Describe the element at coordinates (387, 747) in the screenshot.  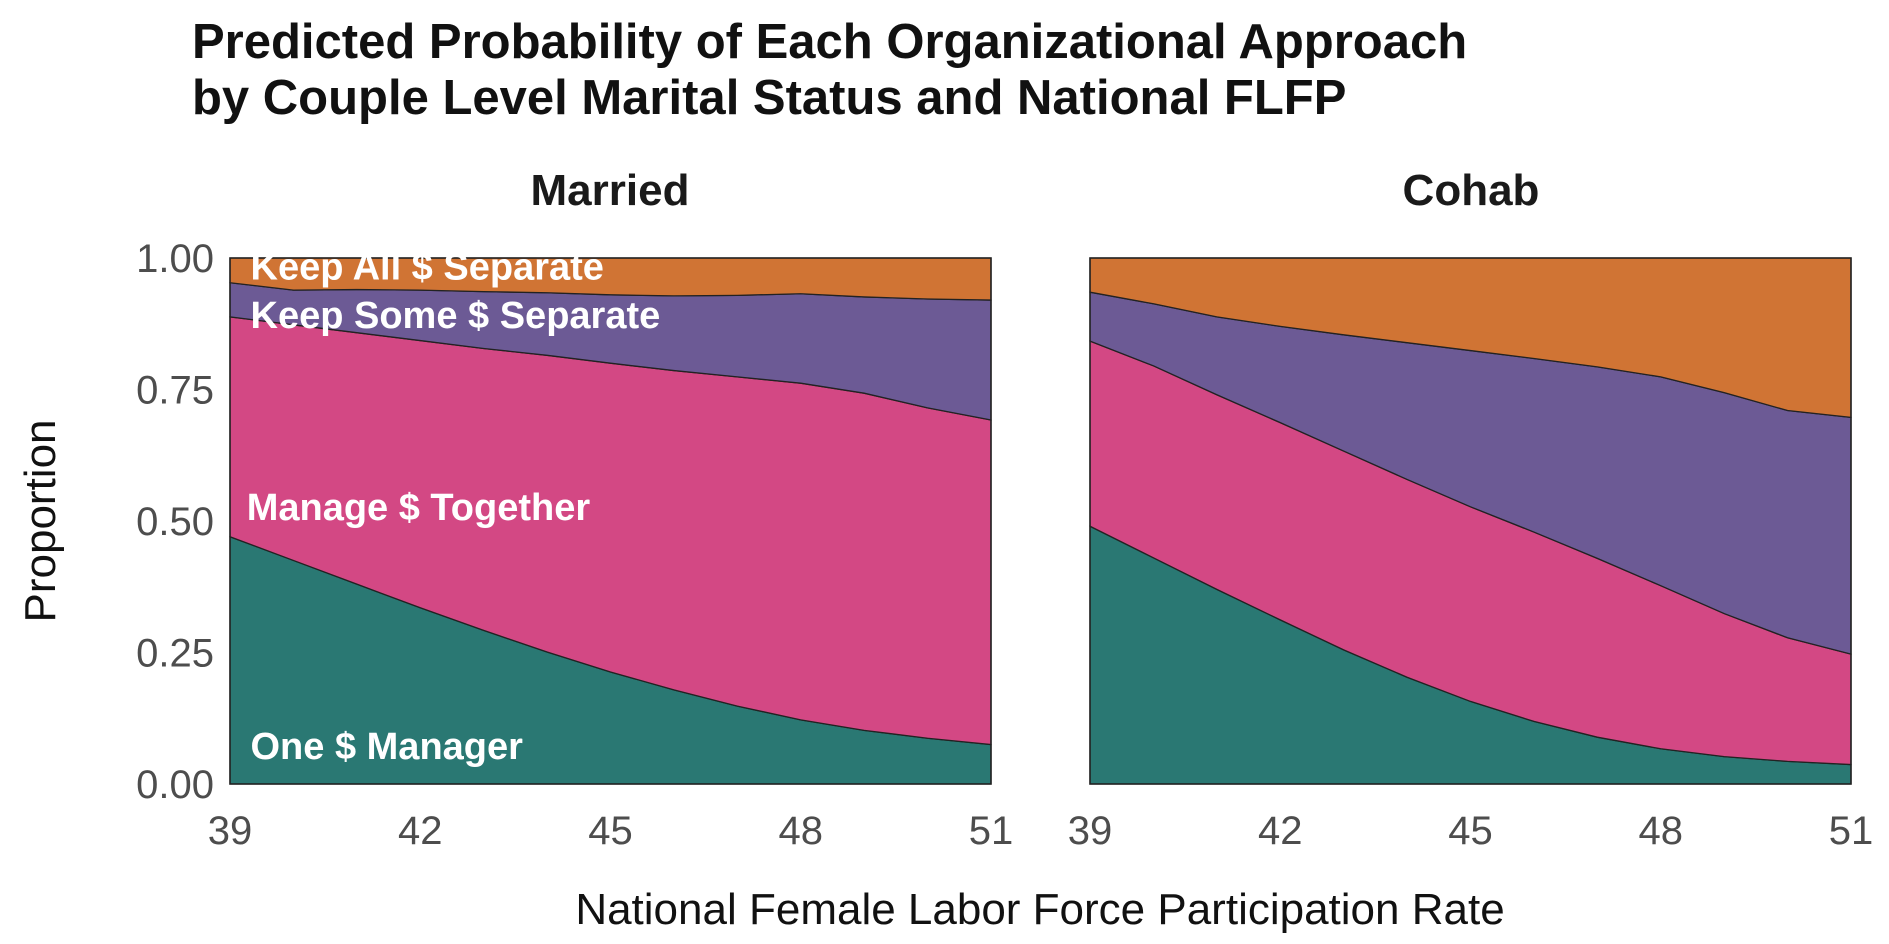
I see `area-label-one-manager: One $ Manager` at that location.